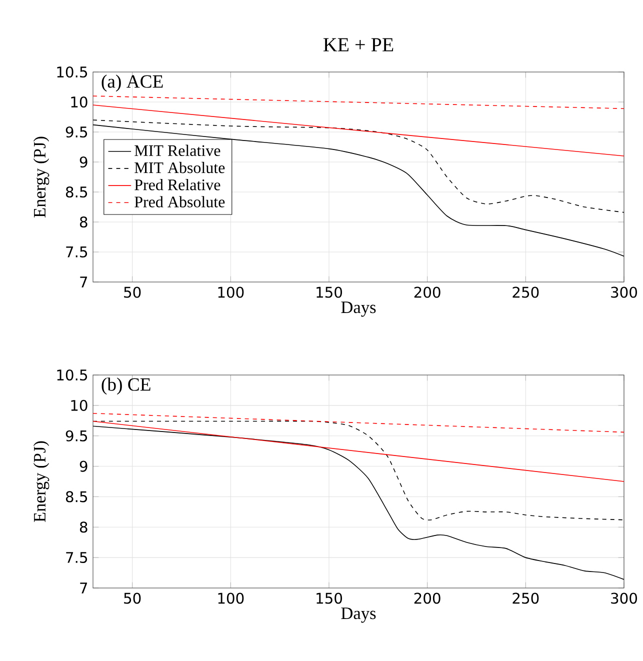 The height and width of the screenshot is (661, 643). What do you see at coordinates (132, 83) in the screenshot?
I see `annotation: (a) ACE` at bounding box center [132, 83].